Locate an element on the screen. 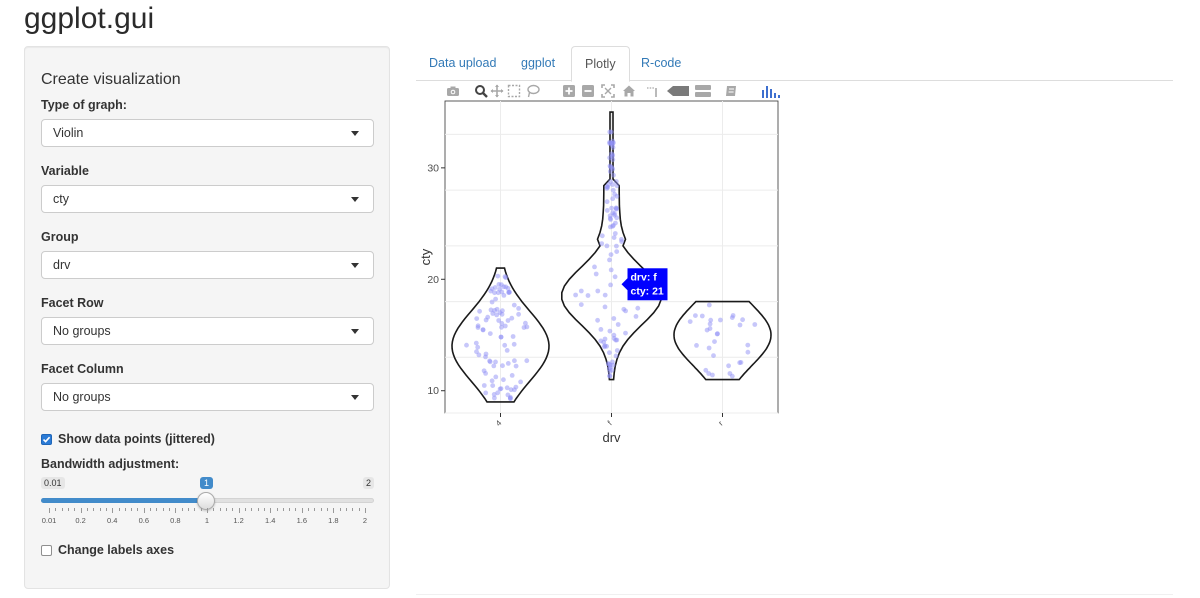  collaborate-icon is located at coordinates (731, 91).